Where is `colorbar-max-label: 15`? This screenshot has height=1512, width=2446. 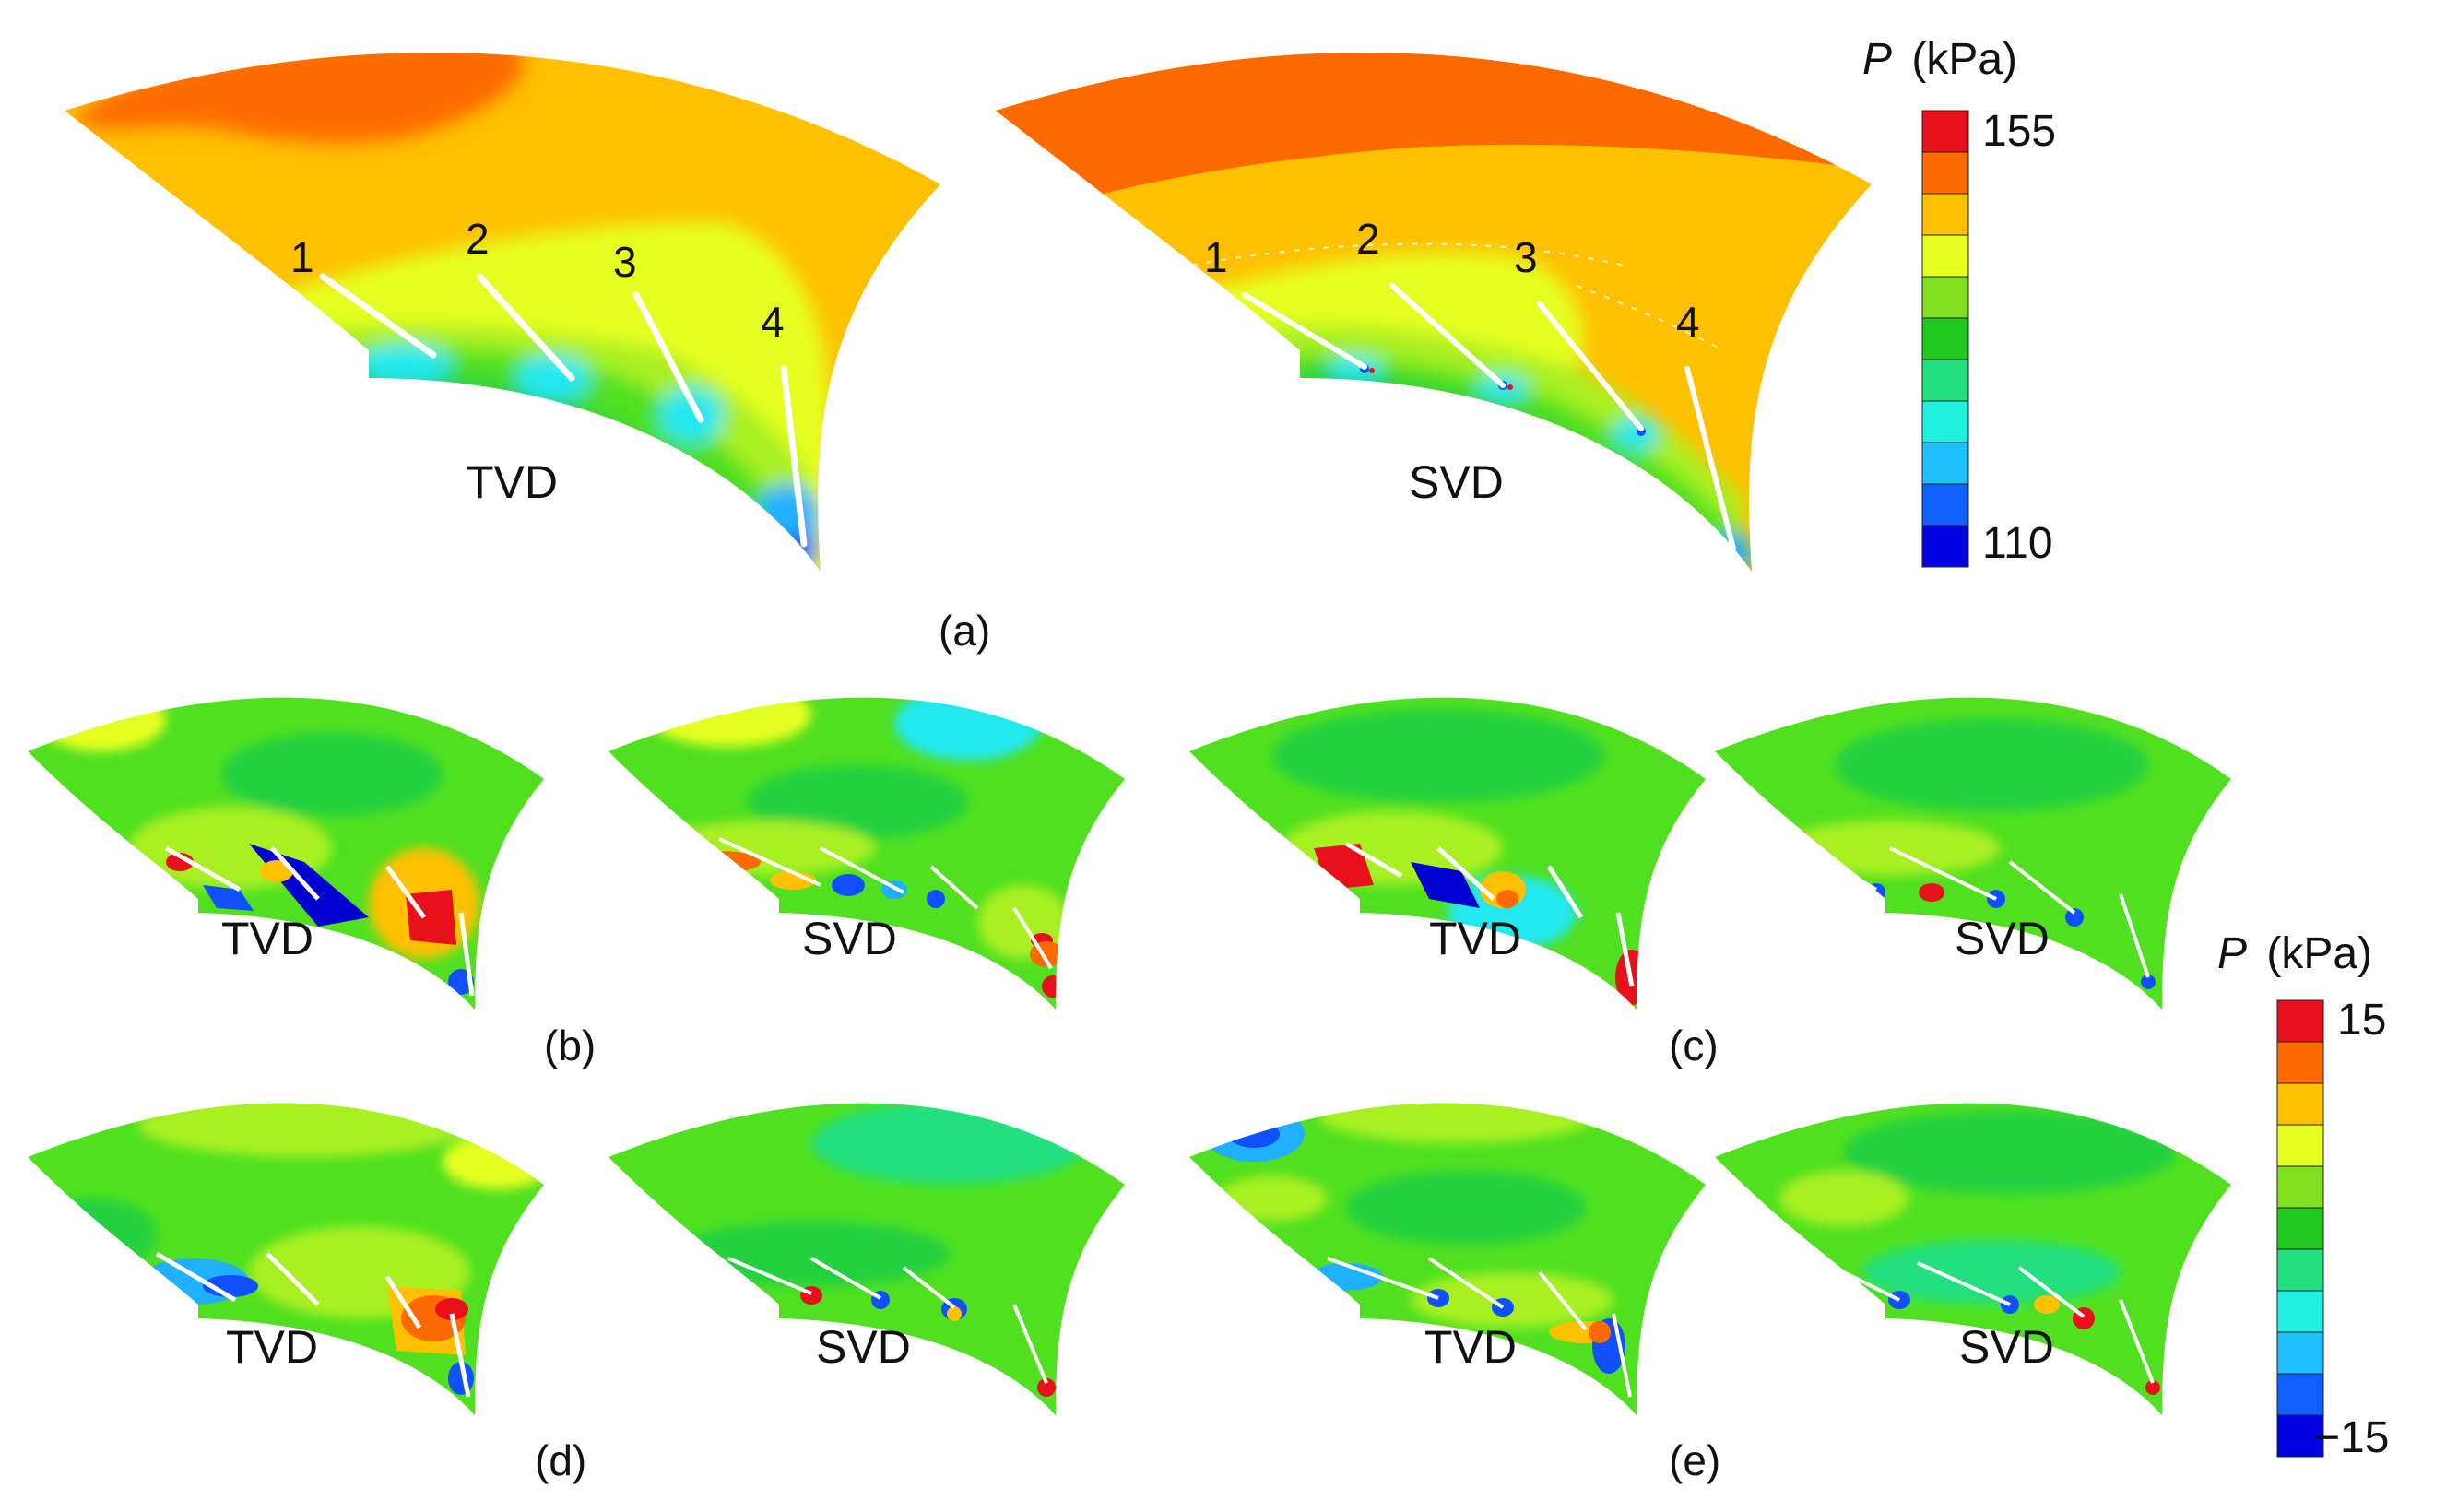
colorbar-max-label: 15 is located at coordinates (2362, 1020).